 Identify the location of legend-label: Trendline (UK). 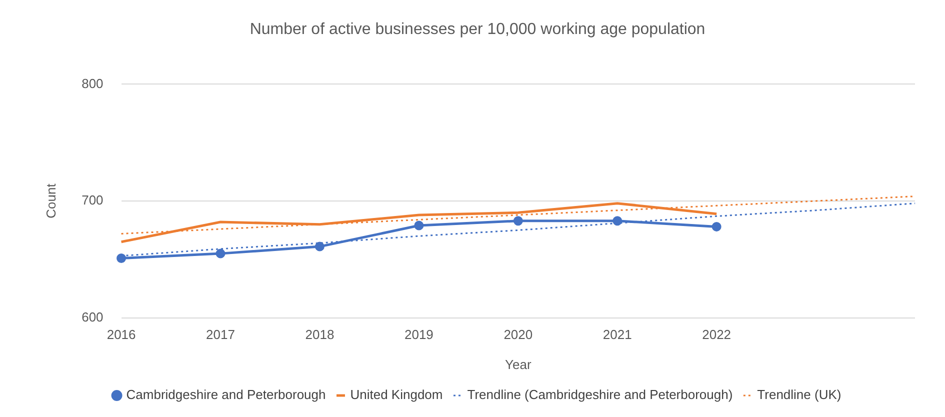
(799, 394).